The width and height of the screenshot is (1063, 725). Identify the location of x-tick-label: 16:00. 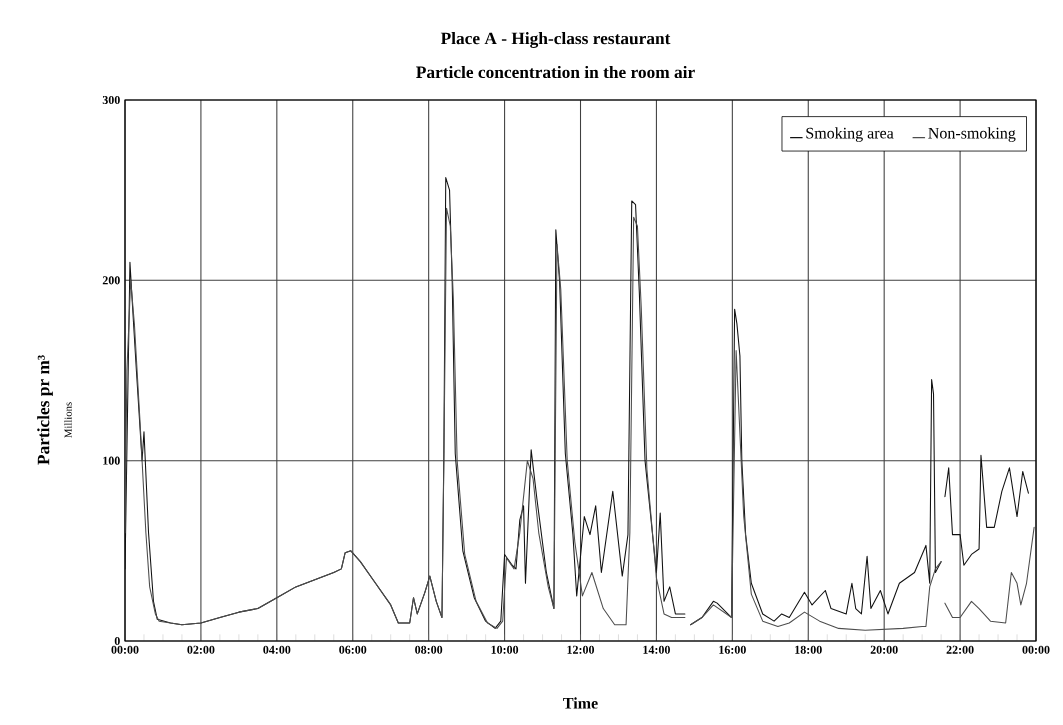
(732, 649).